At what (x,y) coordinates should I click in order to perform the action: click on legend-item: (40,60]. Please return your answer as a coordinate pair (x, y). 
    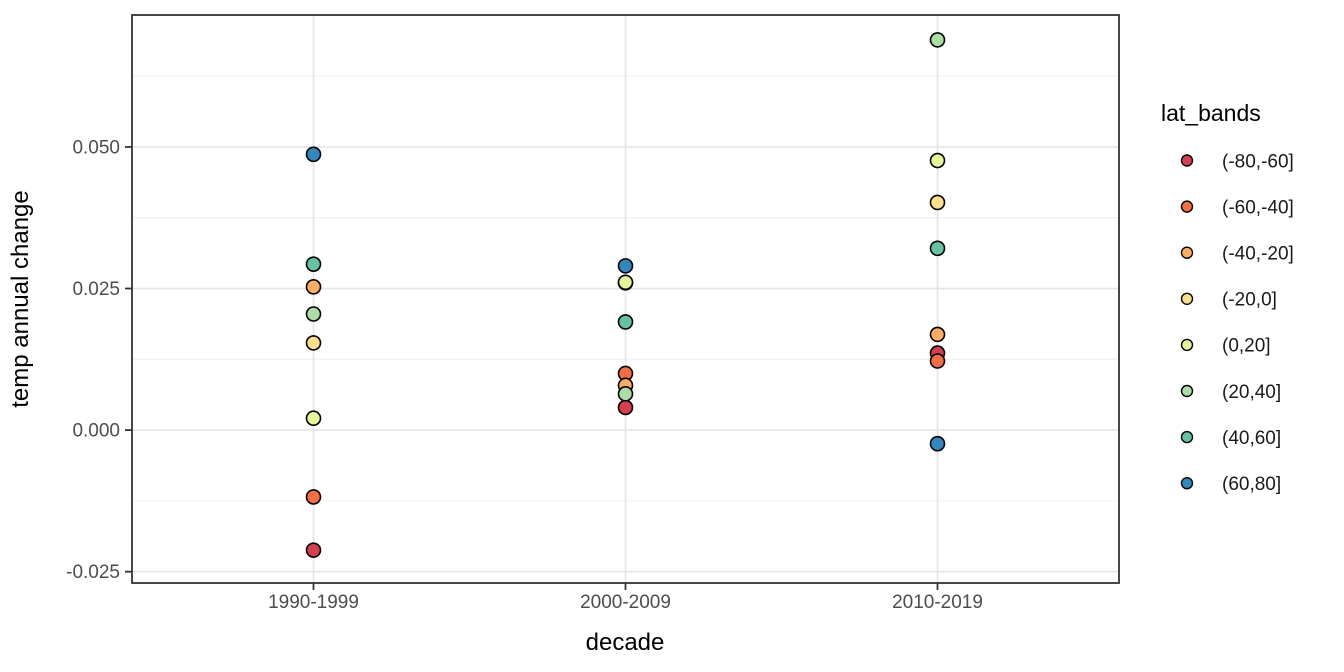
    Looking at the image, I should click on (1230, 438).